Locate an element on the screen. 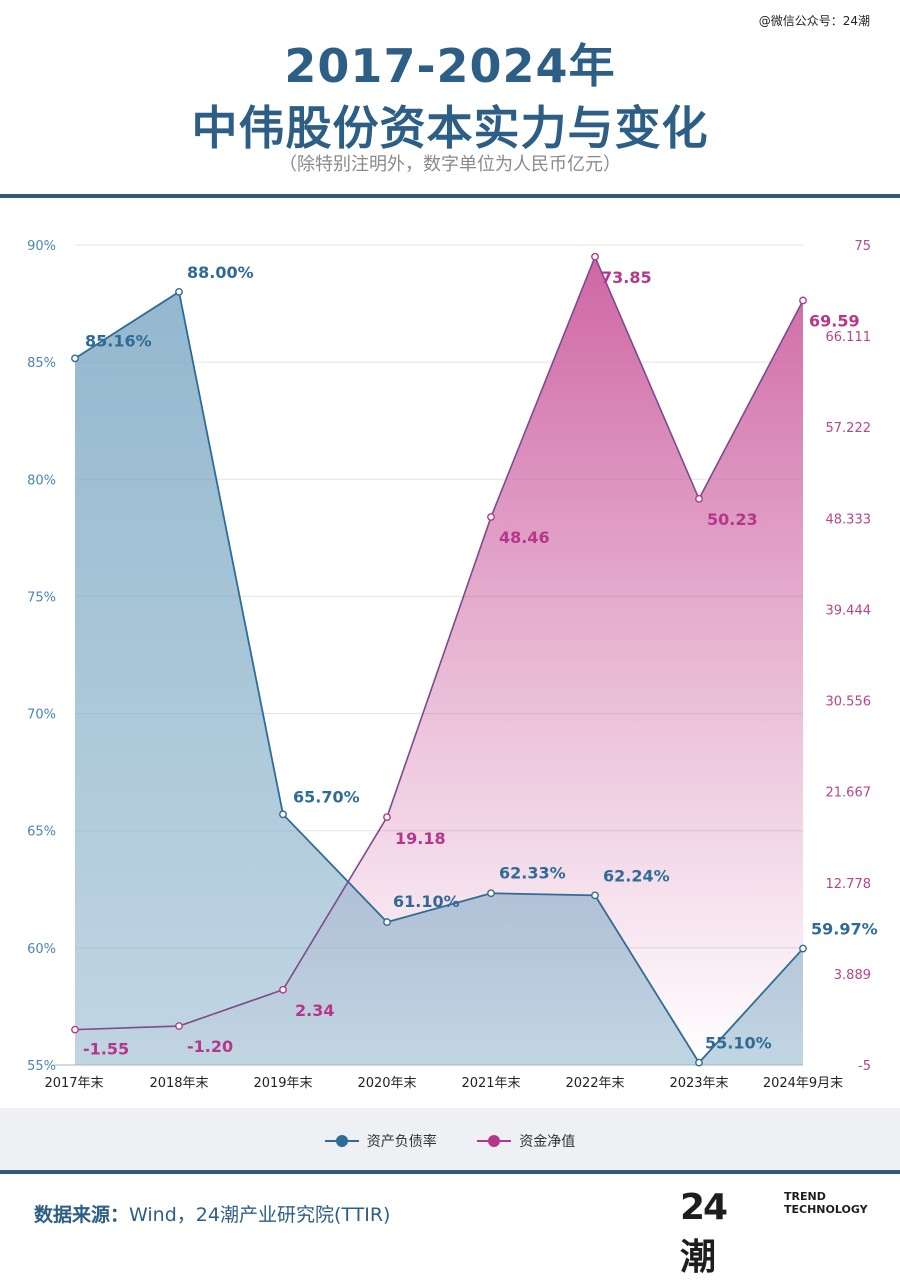  x-tick-label: 2023年末 is located at coordinates (698, 1083).